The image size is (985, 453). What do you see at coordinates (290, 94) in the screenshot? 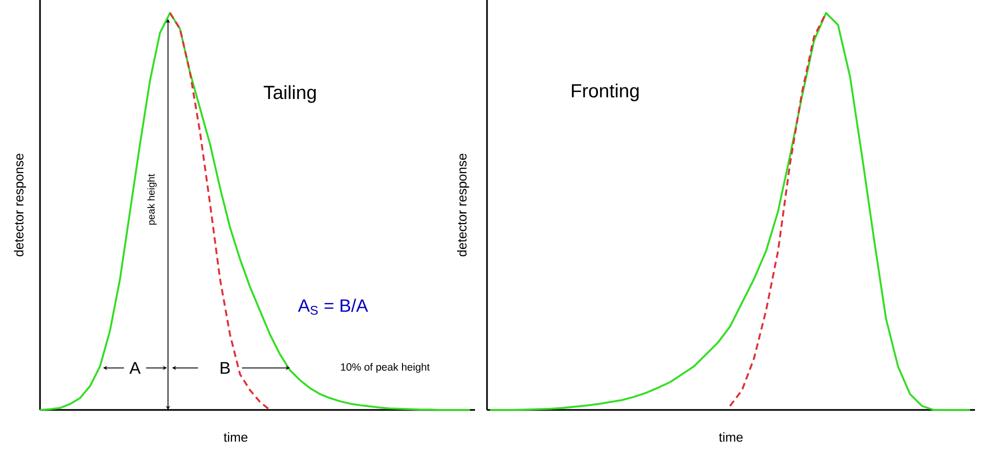
I see `text: Tailing` at bounding box center [290, 94].